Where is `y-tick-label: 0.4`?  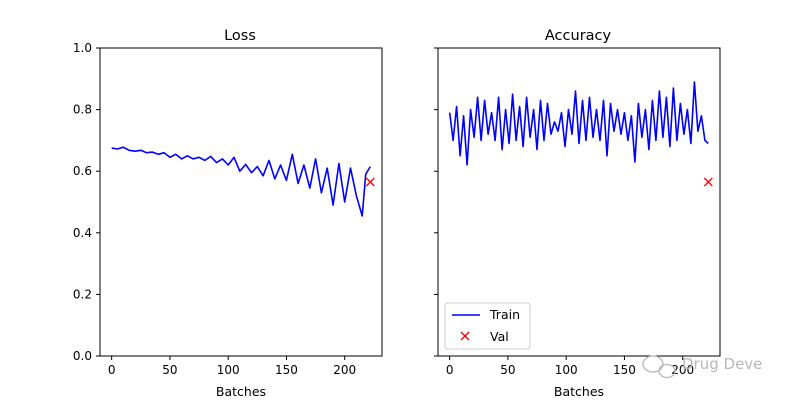 y-tick-label: 0.4 is located at coordinates (82, 233).